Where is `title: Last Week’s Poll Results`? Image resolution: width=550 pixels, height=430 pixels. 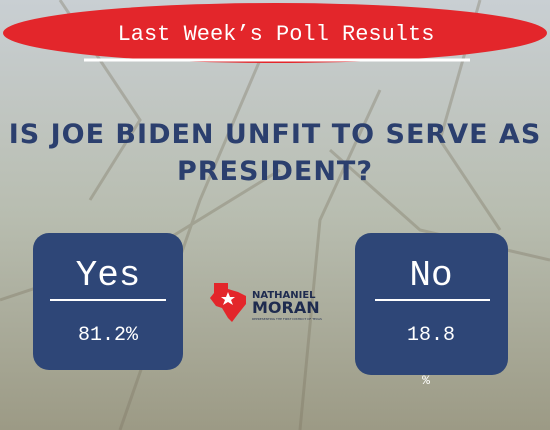
title: Last Week’s Poll Results is located at coordinates (276, 34).